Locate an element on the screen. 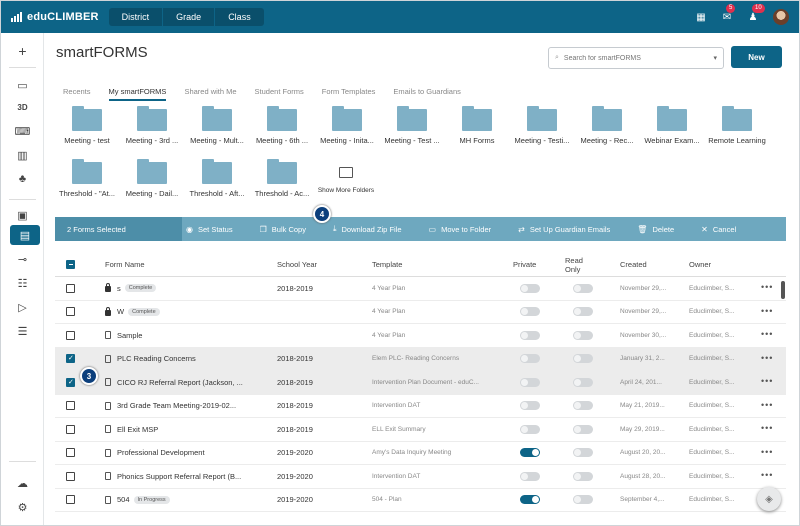 The image size is (800, 526). cloud-upload-icon: ☁ is located at coordinates (22, 483).